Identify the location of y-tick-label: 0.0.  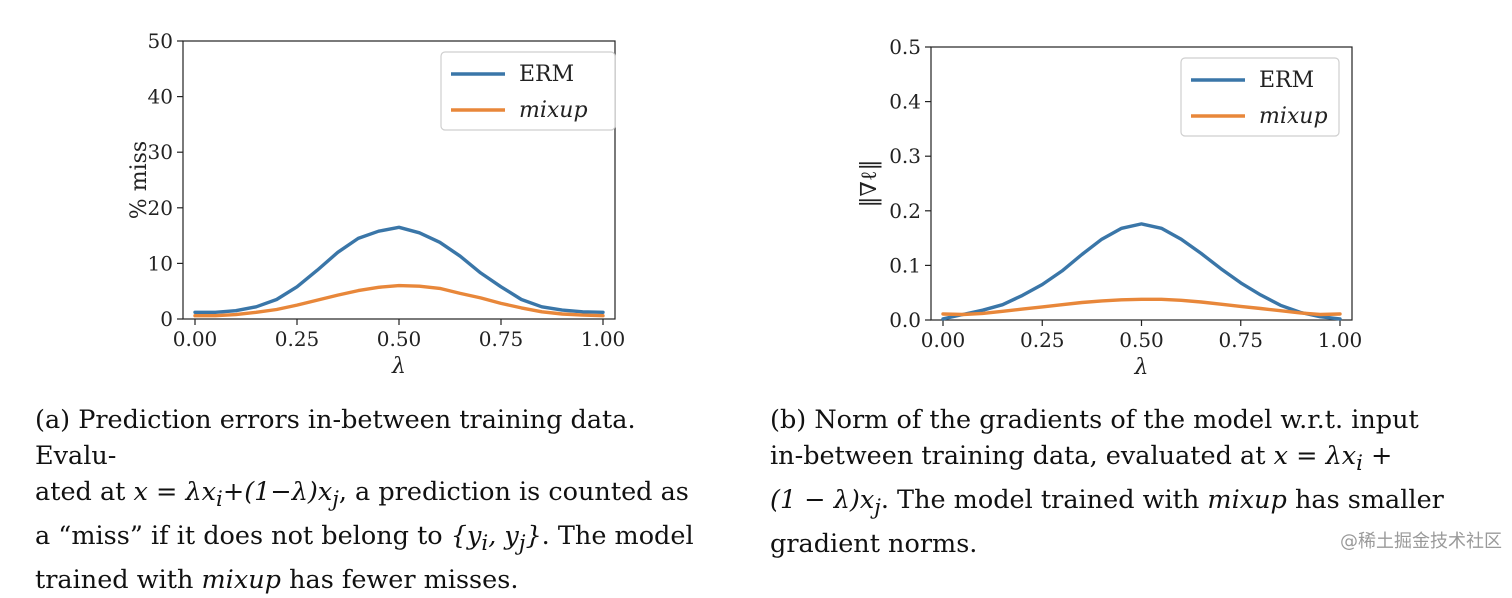
(905, 320).